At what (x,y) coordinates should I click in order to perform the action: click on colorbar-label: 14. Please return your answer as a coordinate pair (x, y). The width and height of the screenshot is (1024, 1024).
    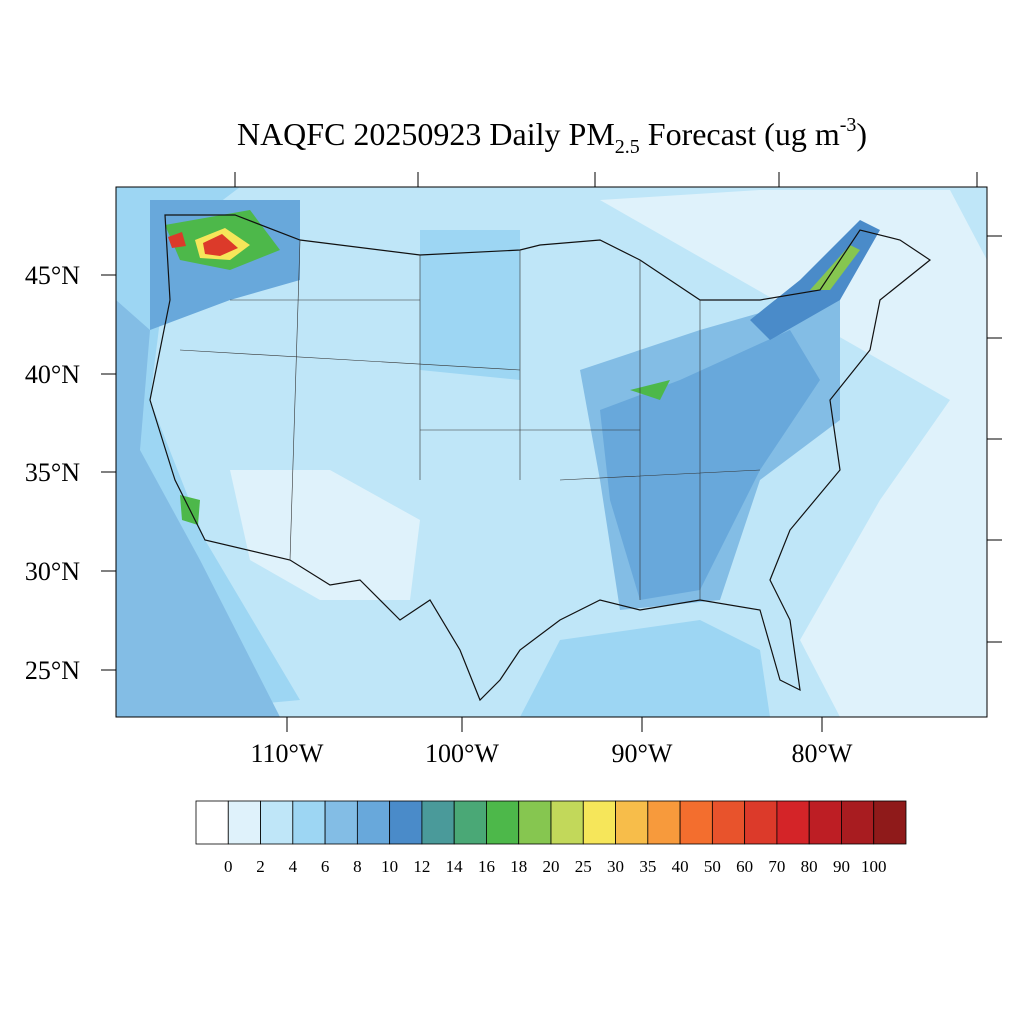
    Looking at the image, I should click on (455, 866).